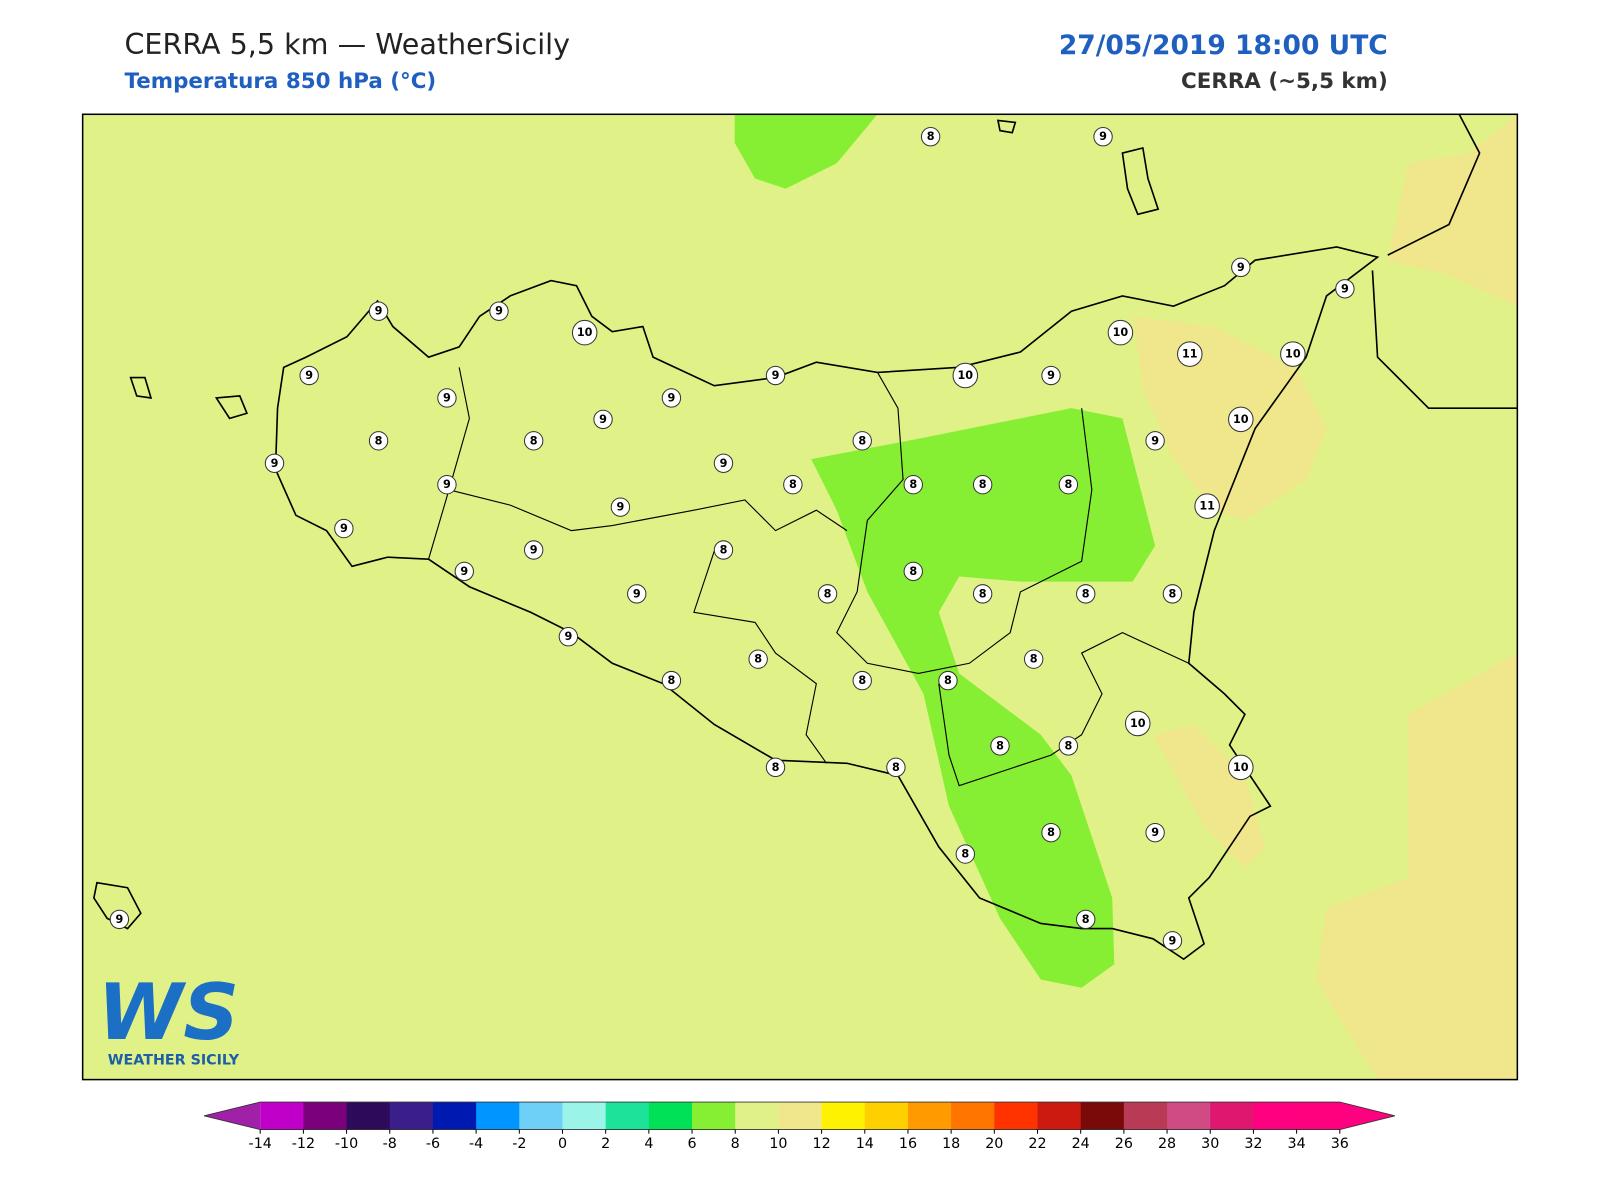 This screenshot has height=1200, width=1600. Describe the element at coordinates (519, 1144) in the screenshot. I see `colorbar-tick-label: -2` at that location.